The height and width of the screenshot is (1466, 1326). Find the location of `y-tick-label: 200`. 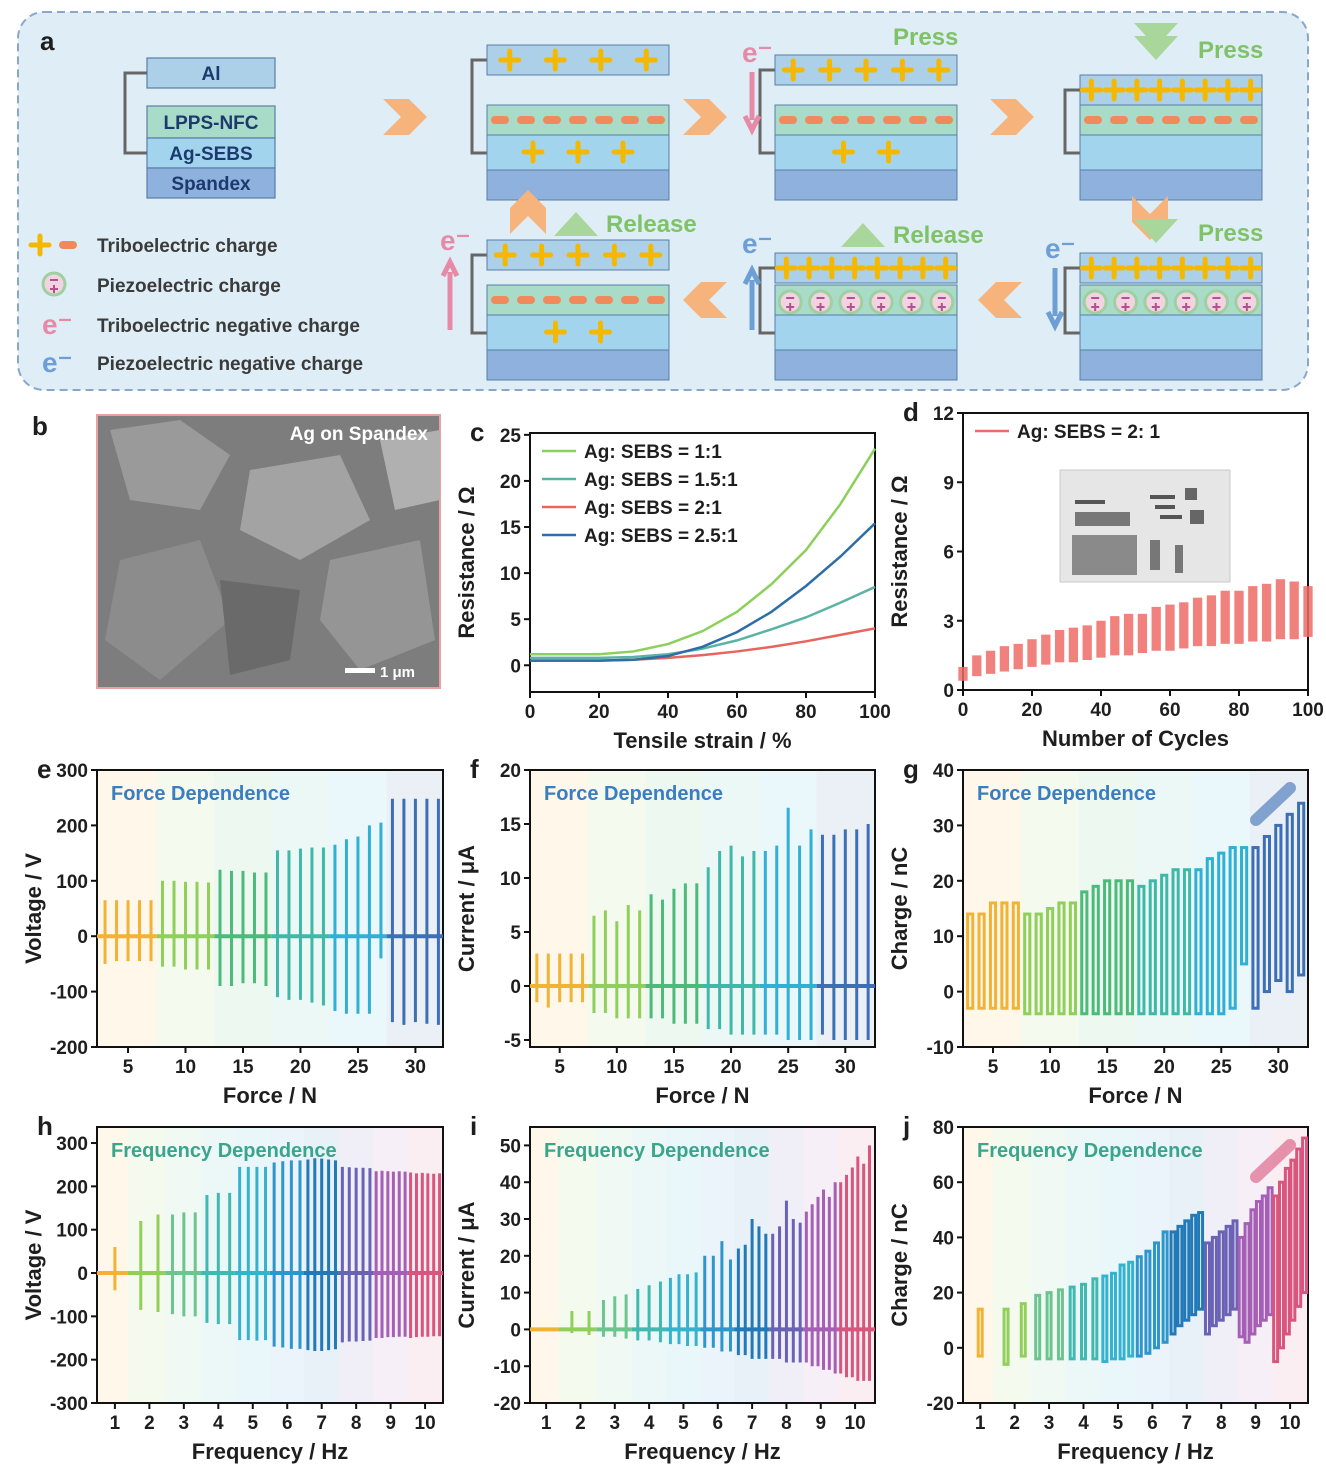

y-tick-label: 200 is located at coordinates (72, 826).